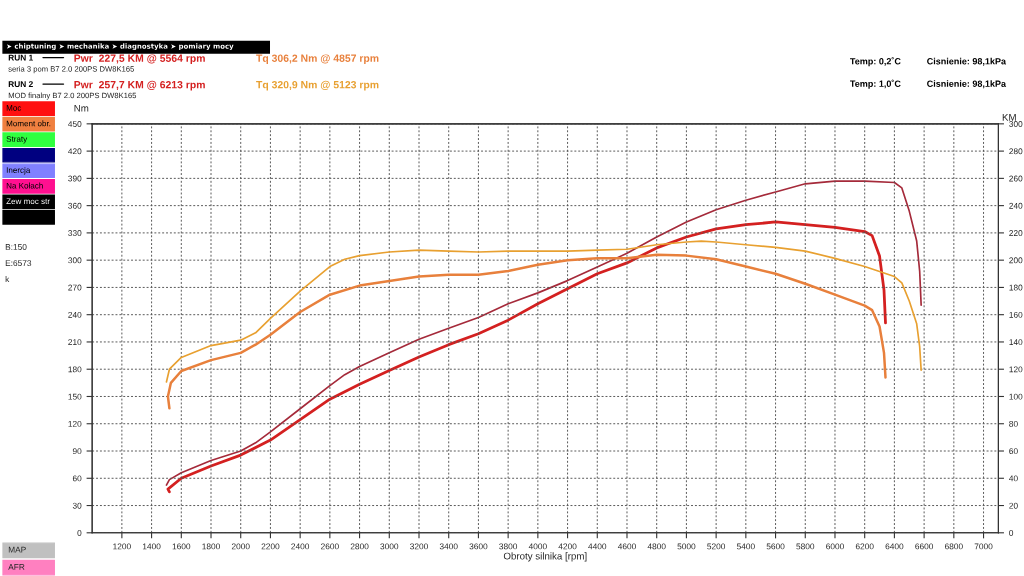 This screenshot has width=1024, height=576. What do you see at coordinates (567, 546) in the screenshot?
I see `x-tick-label: 4200` at bounding box center [567, 546].